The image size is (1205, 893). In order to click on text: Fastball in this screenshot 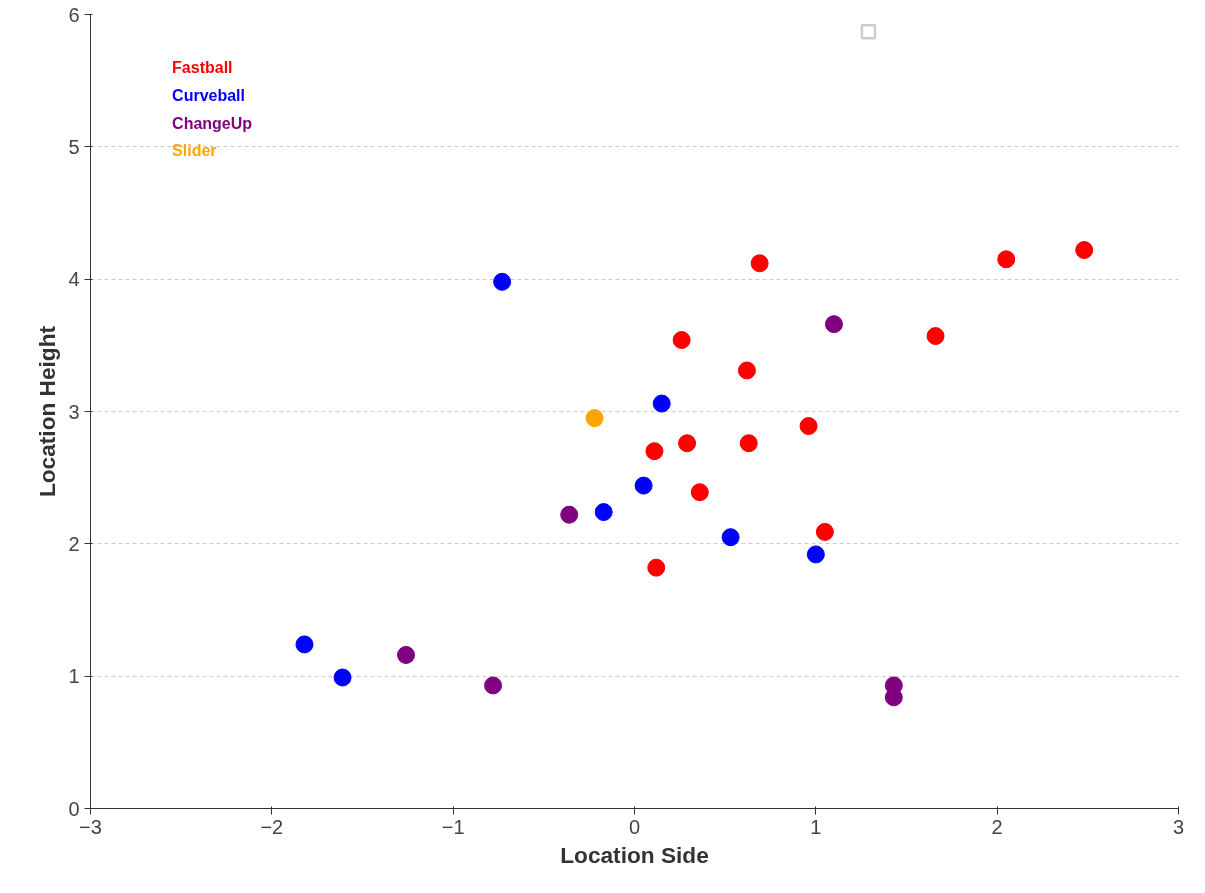, I will do `click(202, 67)`.